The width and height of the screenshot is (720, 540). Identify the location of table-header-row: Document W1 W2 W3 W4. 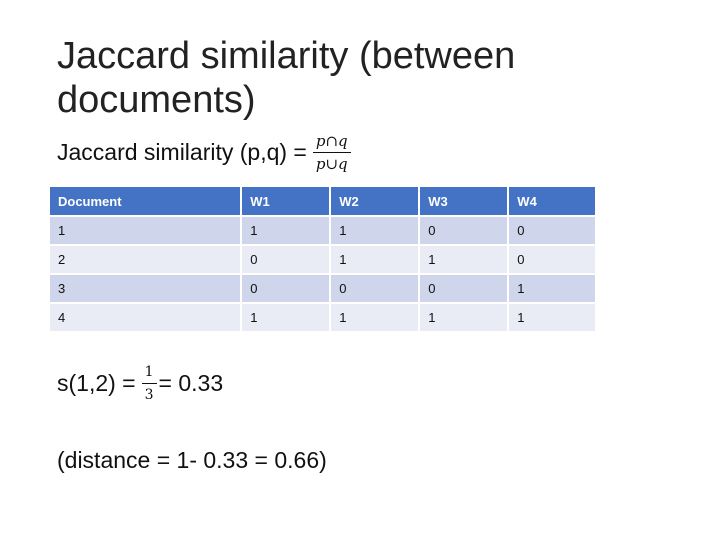
(322, 201).